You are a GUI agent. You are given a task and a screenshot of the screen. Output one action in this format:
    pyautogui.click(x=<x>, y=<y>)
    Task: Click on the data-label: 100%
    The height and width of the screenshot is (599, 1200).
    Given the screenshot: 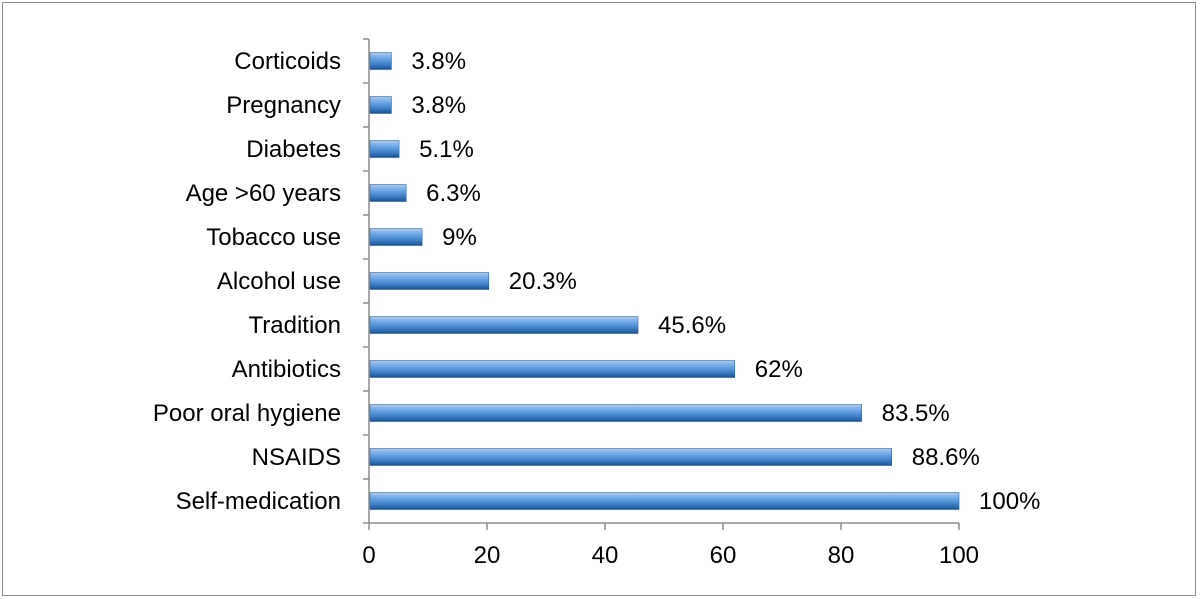 What is the action you would take?
    pyautogui.click(x=1009, y=501)
    